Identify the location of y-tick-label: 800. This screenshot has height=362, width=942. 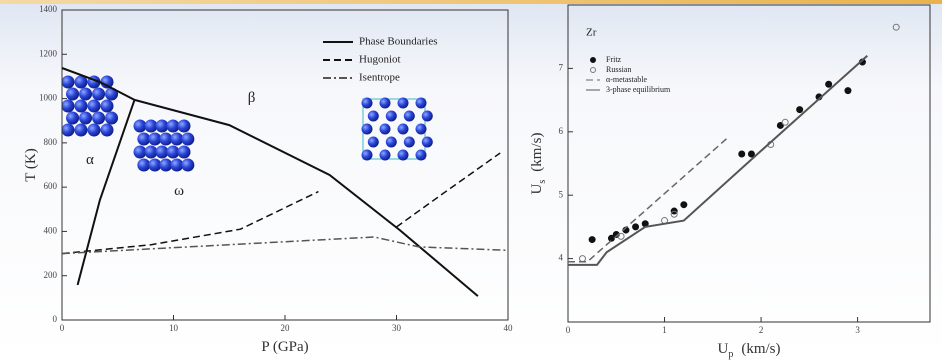
(51, 142).